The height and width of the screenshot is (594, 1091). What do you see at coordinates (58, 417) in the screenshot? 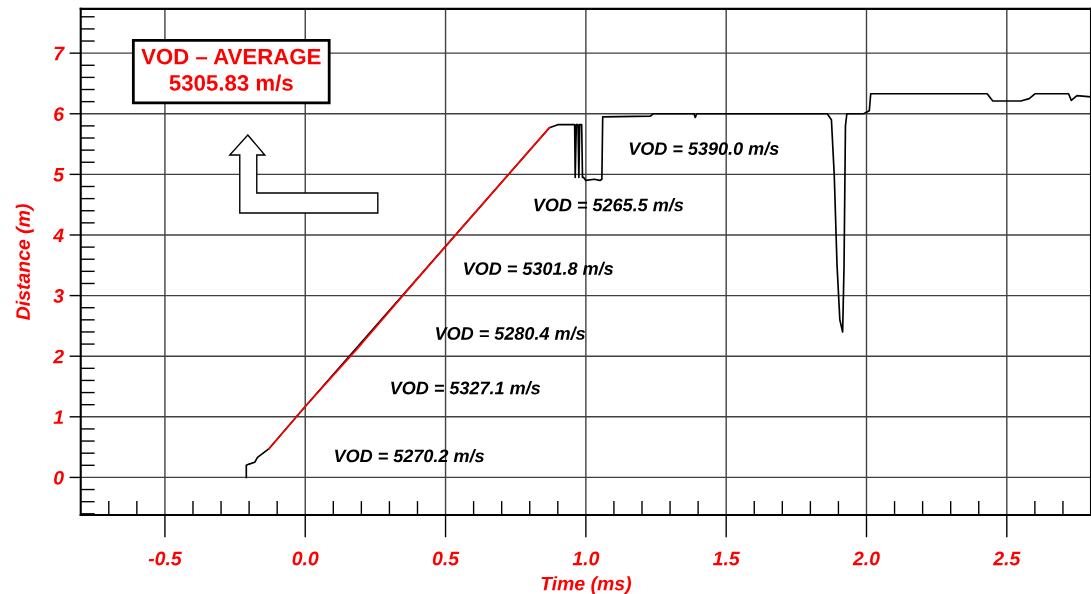
I see `y-tick-label: 1` at bounding box center [58, 417].